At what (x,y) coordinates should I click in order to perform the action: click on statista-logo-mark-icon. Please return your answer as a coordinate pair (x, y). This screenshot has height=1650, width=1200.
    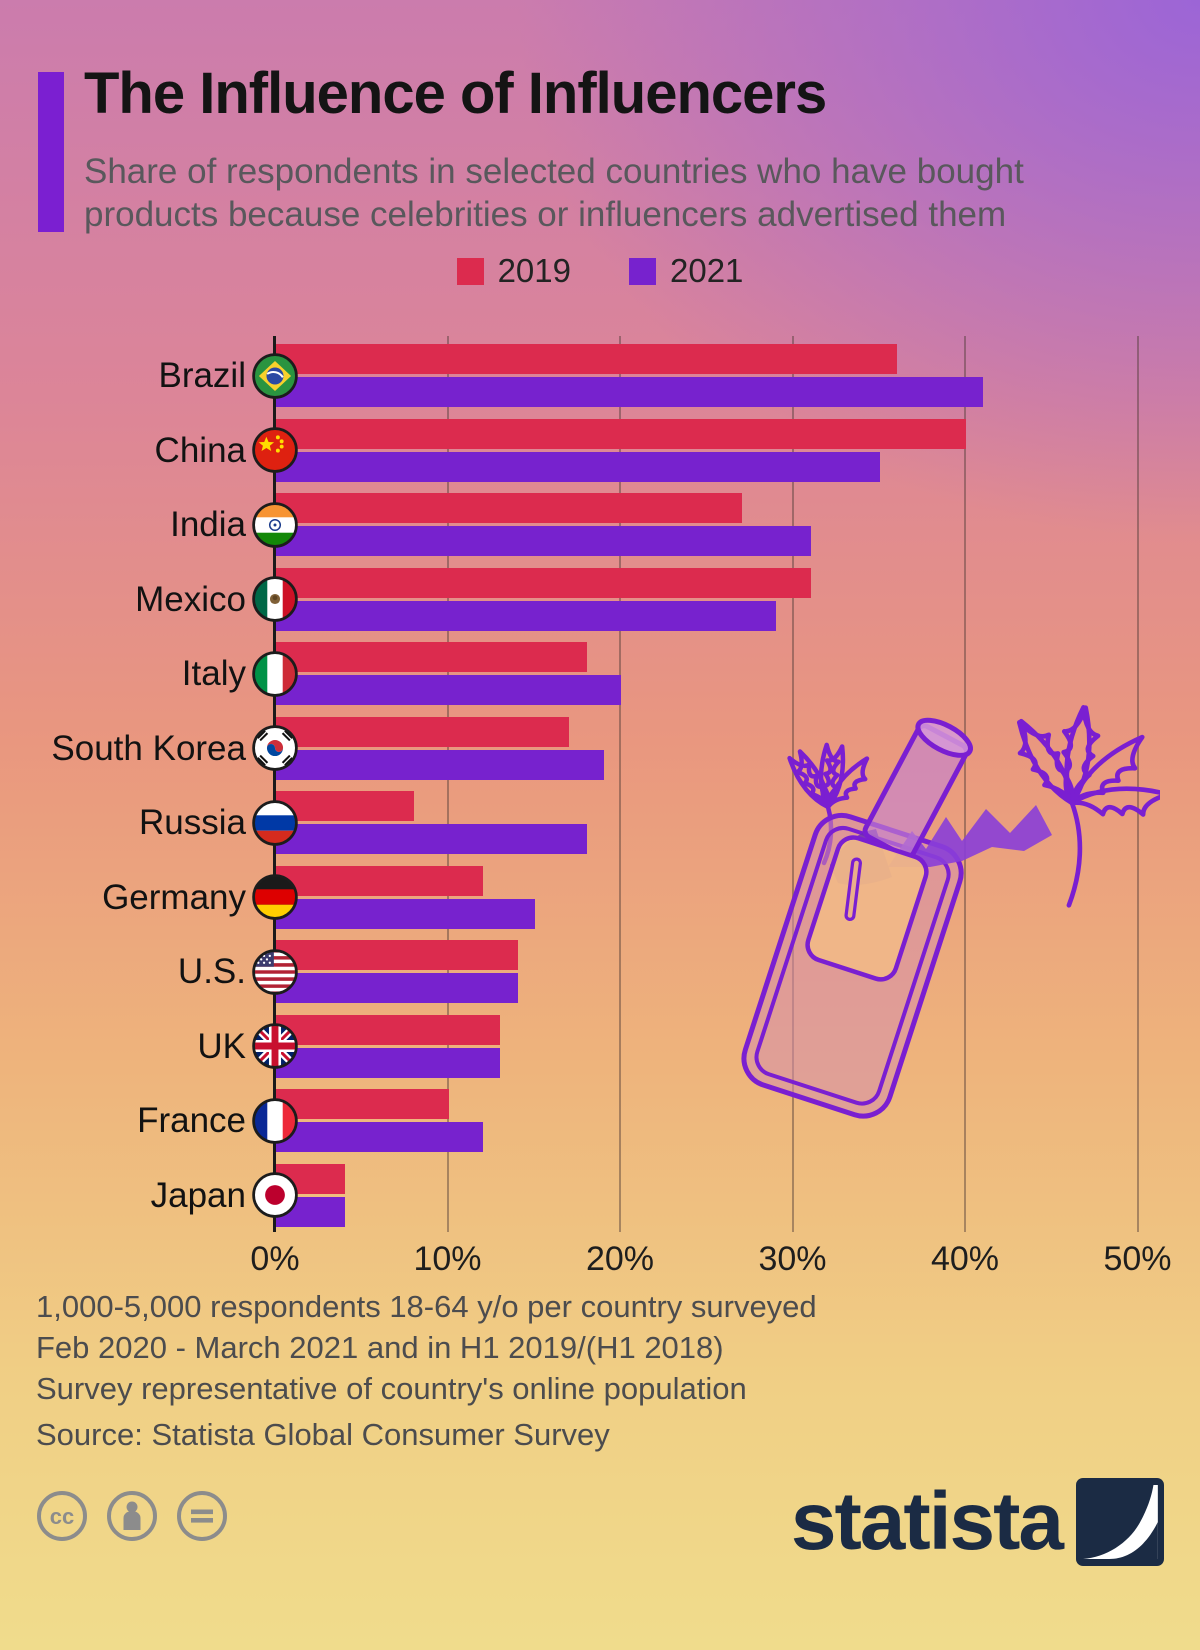
    Looking at the image, I should click on (1120, 1522).